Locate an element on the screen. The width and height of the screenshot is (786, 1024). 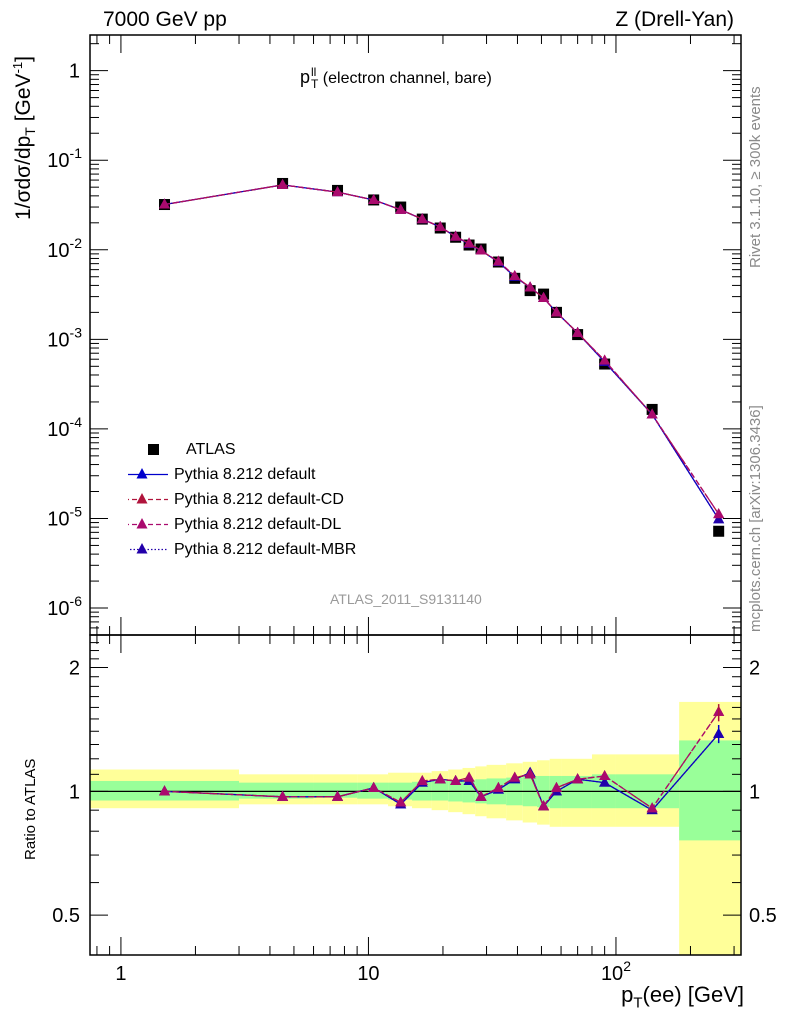
y-axis-label-prefix: 1/σdσ/dp is located at coordinates (23, 177).